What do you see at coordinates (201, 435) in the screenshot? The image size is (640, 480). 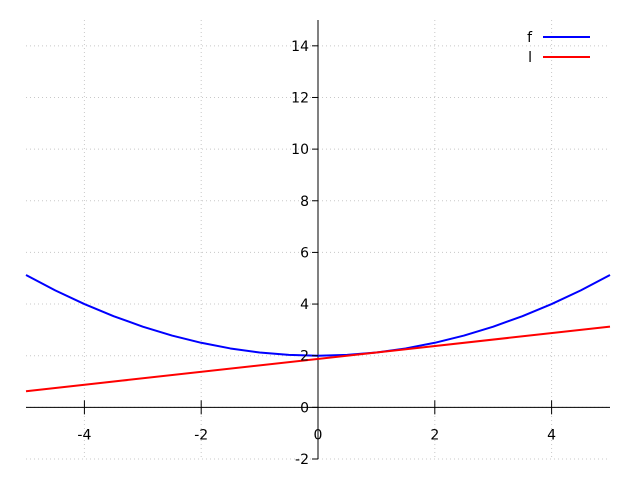 I see `x-tick-label: -2` at bounding box center [201, 435].